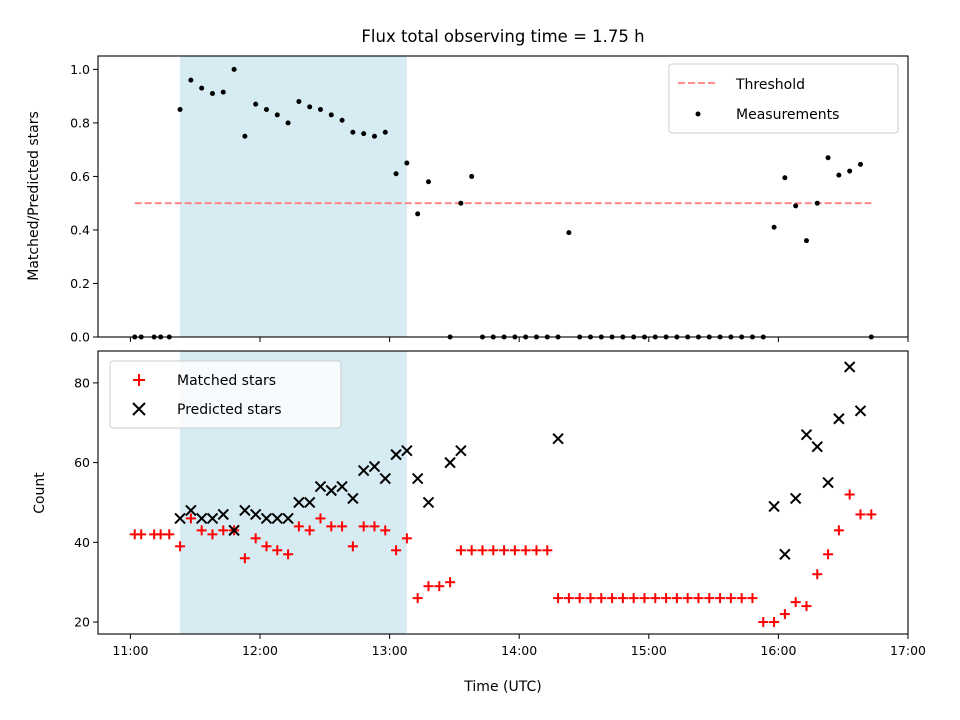 The image size is (960, 720). I want to click on top-y-tick-label: 0.0, so click(80, 337).